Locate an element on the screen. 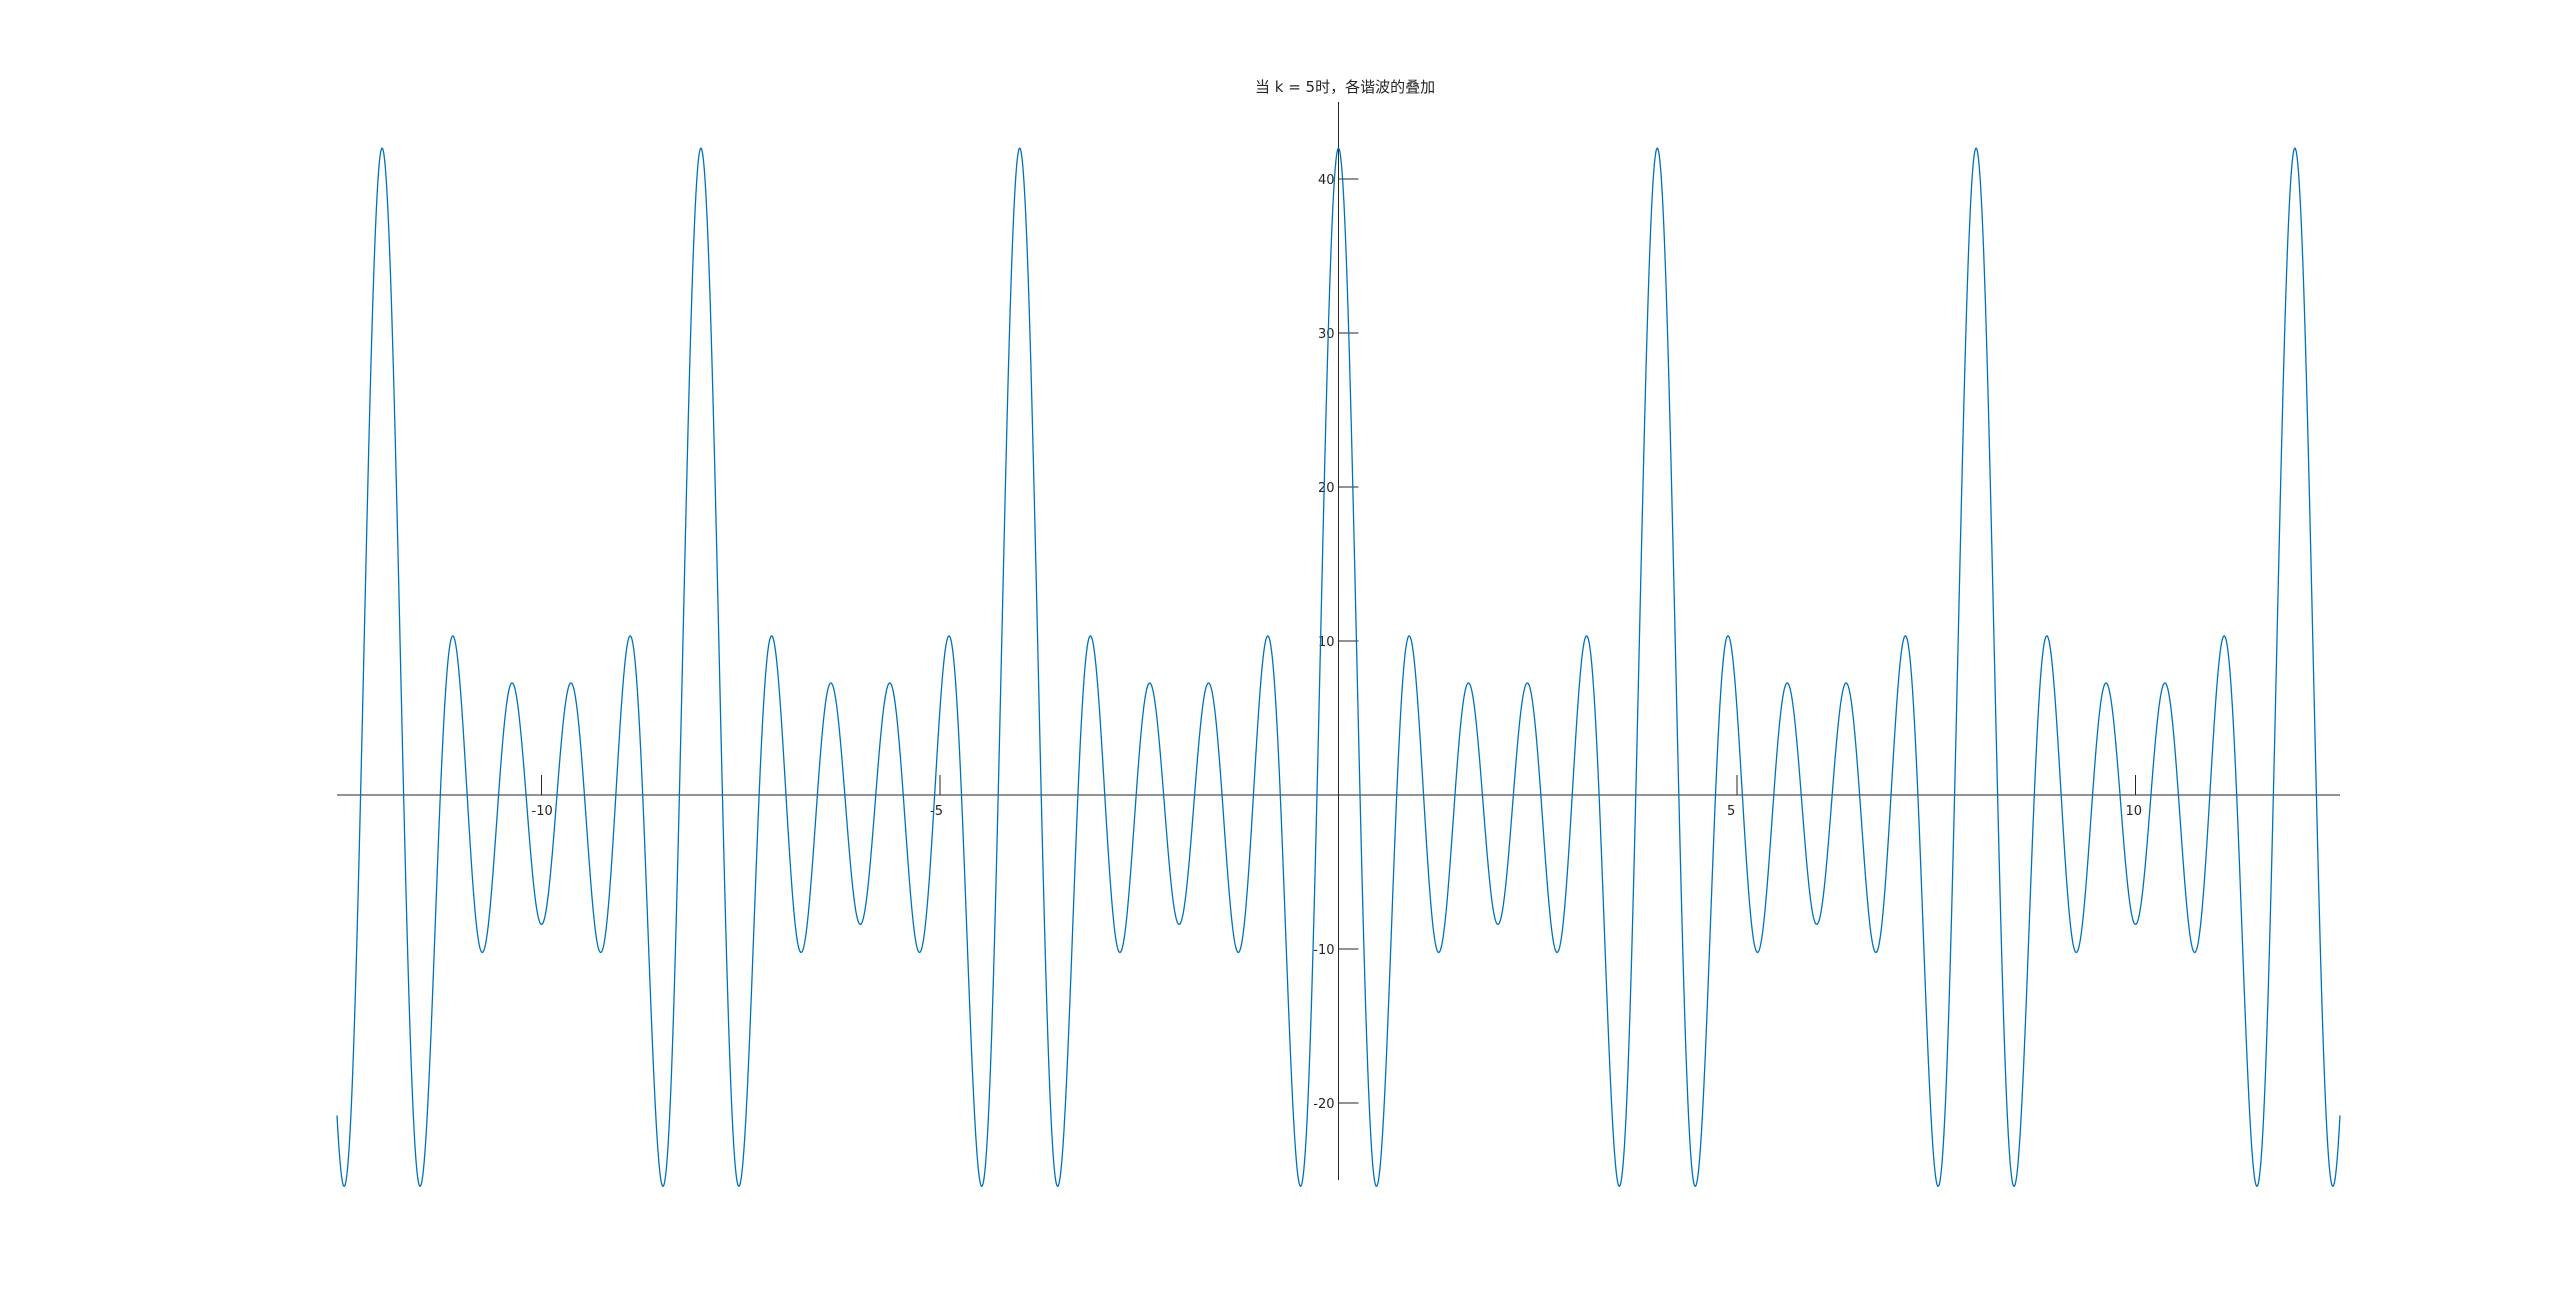  chart-title-text: 当 k = 5时，各谐波的叠加 is located at coordinates (1345, 87).